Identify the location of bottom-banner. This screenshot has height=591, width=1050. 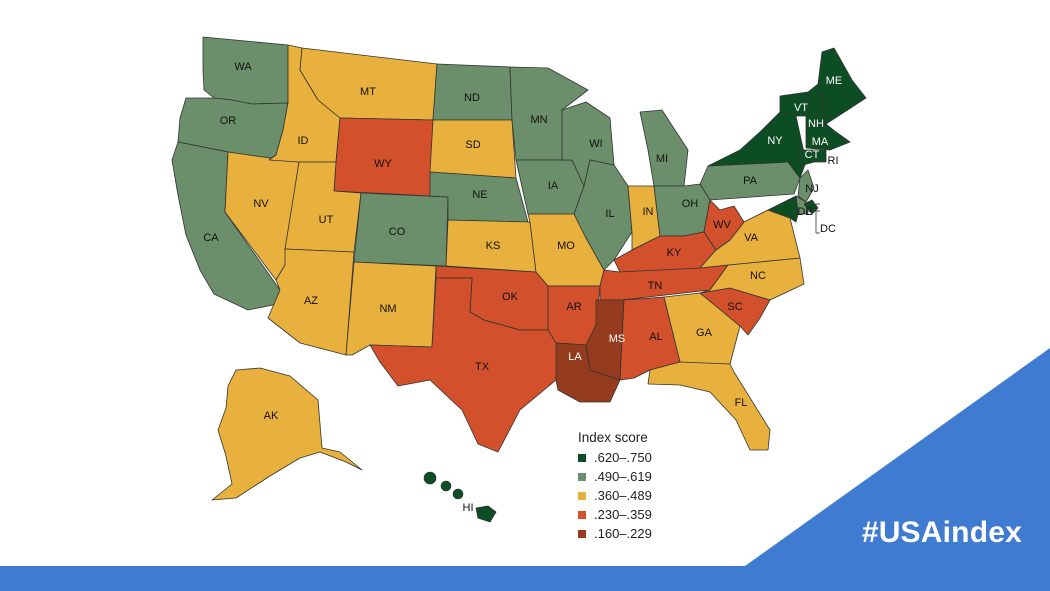
(525, 578).